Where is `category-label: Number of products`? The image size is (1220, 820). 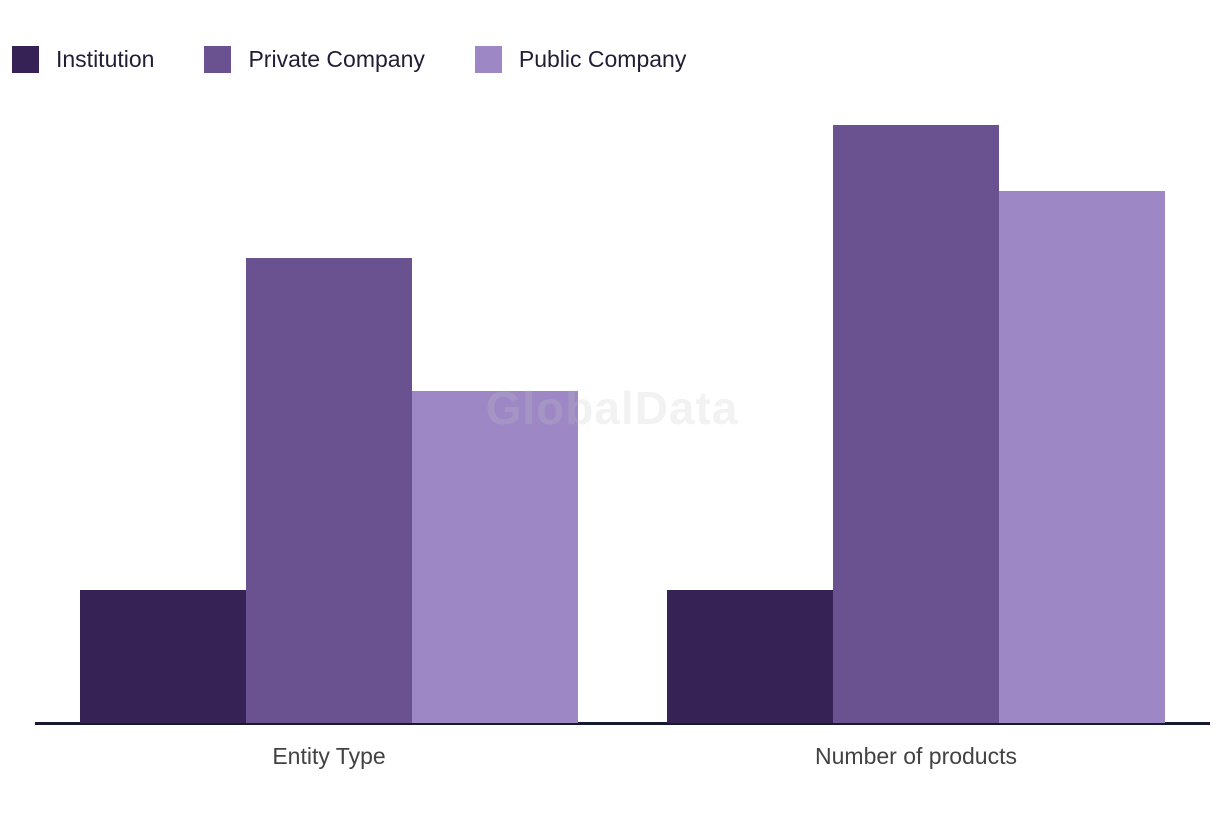 category-label: Number of products is located at coordinates (916, 756).